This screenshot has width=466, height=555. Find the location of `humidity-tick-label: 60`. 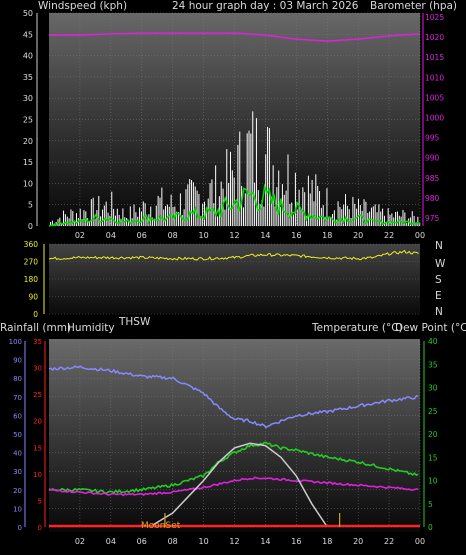

humidity-tick-label: 60 is located at coordinates (17, 416).